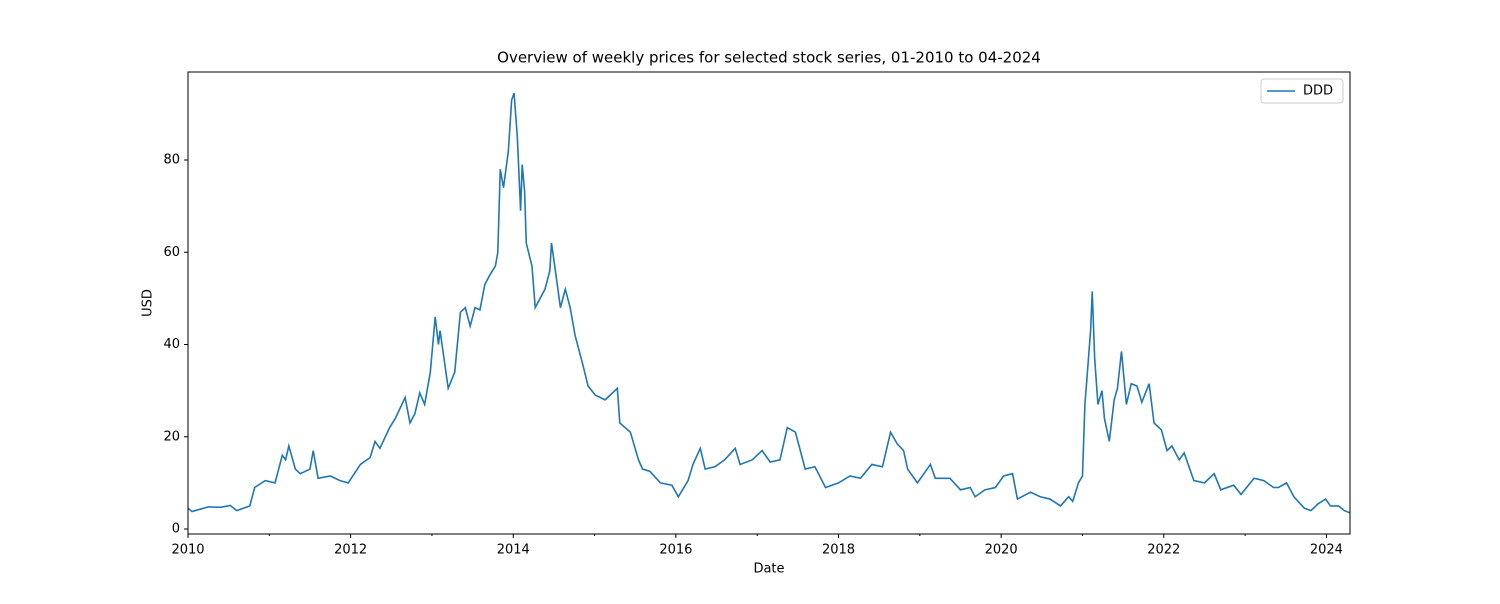 The image size is (1500, 604). What do you see at coordinates (171, 436) in the screenshot?
I see `y-tick-label: 20` at bounding box center [171, 436].